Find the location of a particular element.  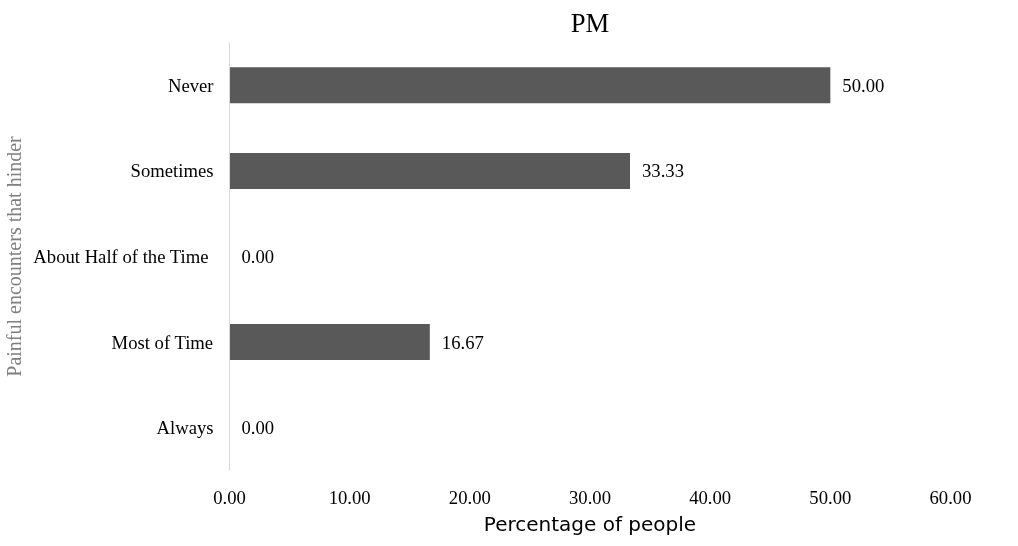

x-tick-label: 50.00 is located at coordinates (830, 497).